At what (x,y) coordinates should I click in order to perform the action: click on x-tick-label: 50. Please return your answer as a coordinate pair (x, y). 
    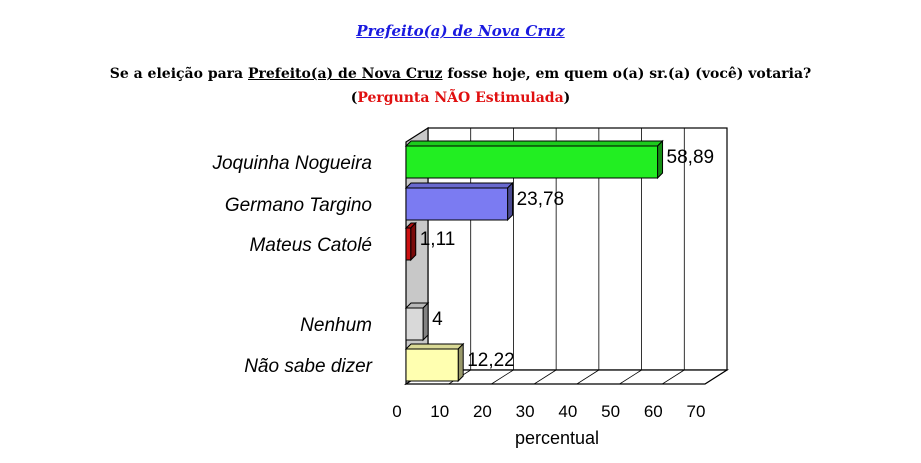
    Looking at the image, I should click on (610, 411).